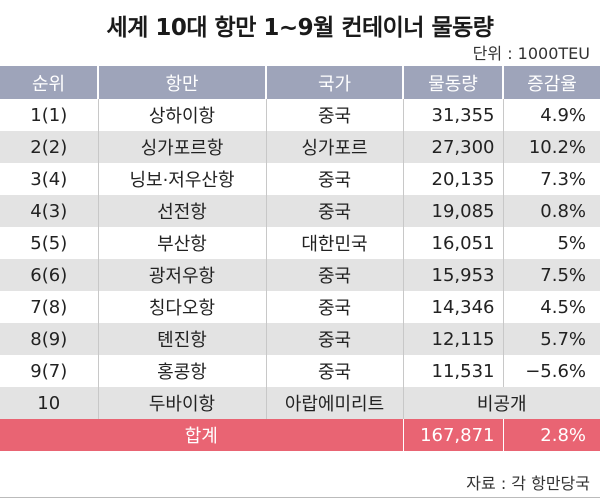 This screenshot has height=501, width=600. I want to click on volume-cell: 15,953, so click(452, 275).